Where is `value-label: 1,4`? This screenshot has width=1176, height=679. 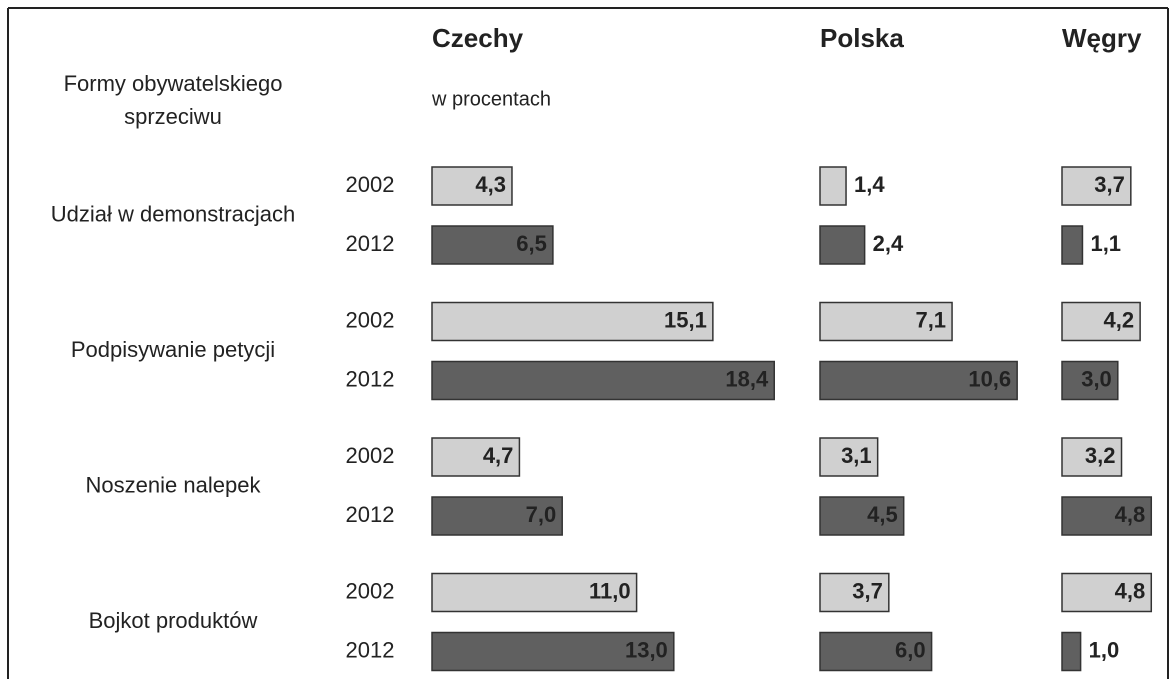
value-label: 1,4 is located at coordinates (869, 184).